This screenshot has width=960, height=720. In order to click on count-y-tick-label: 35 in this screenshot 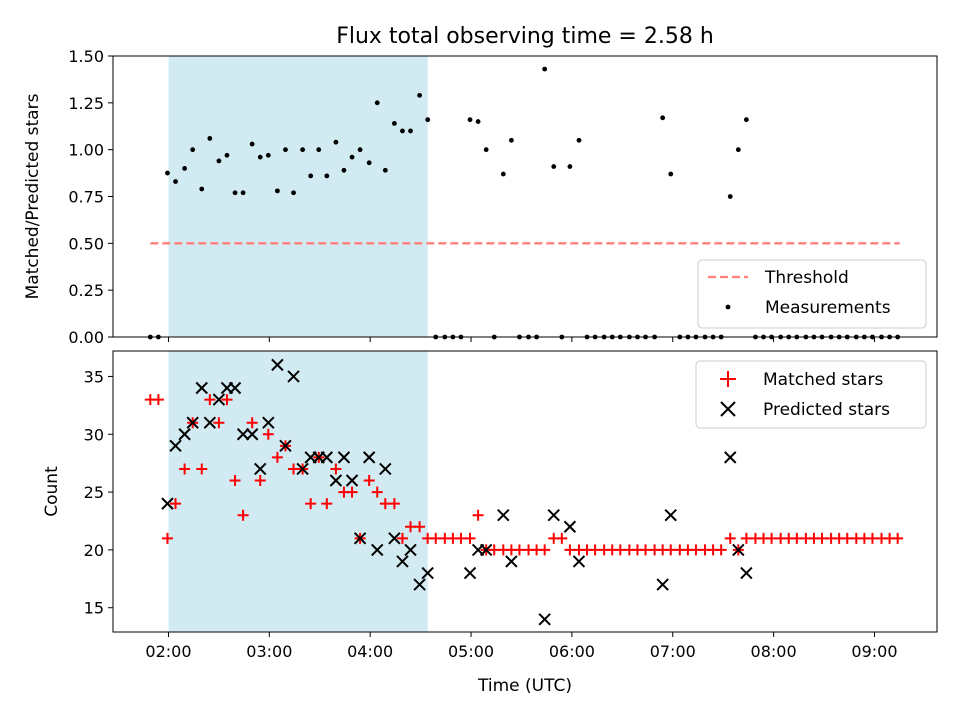, I will do `click(94, 376)`.